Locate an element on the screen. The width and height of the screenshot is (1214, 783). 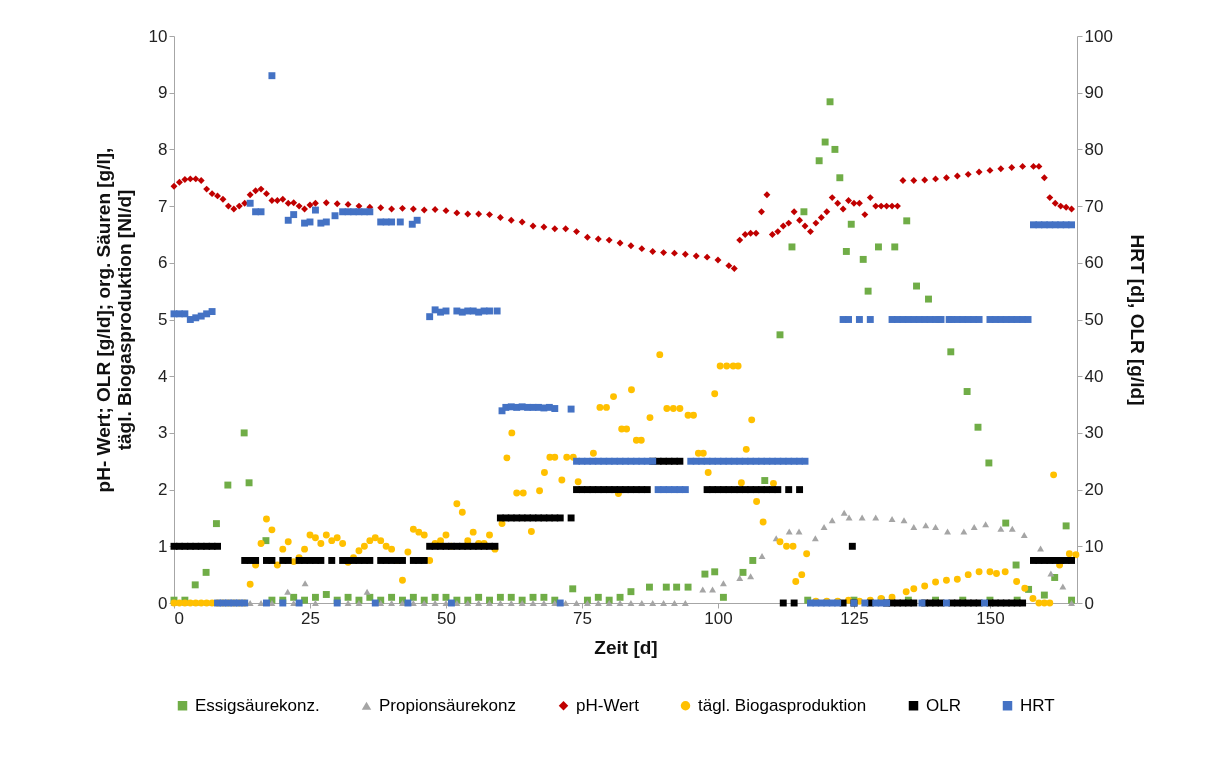
x-tick-label: 25 is located at coordinates (310, 618).